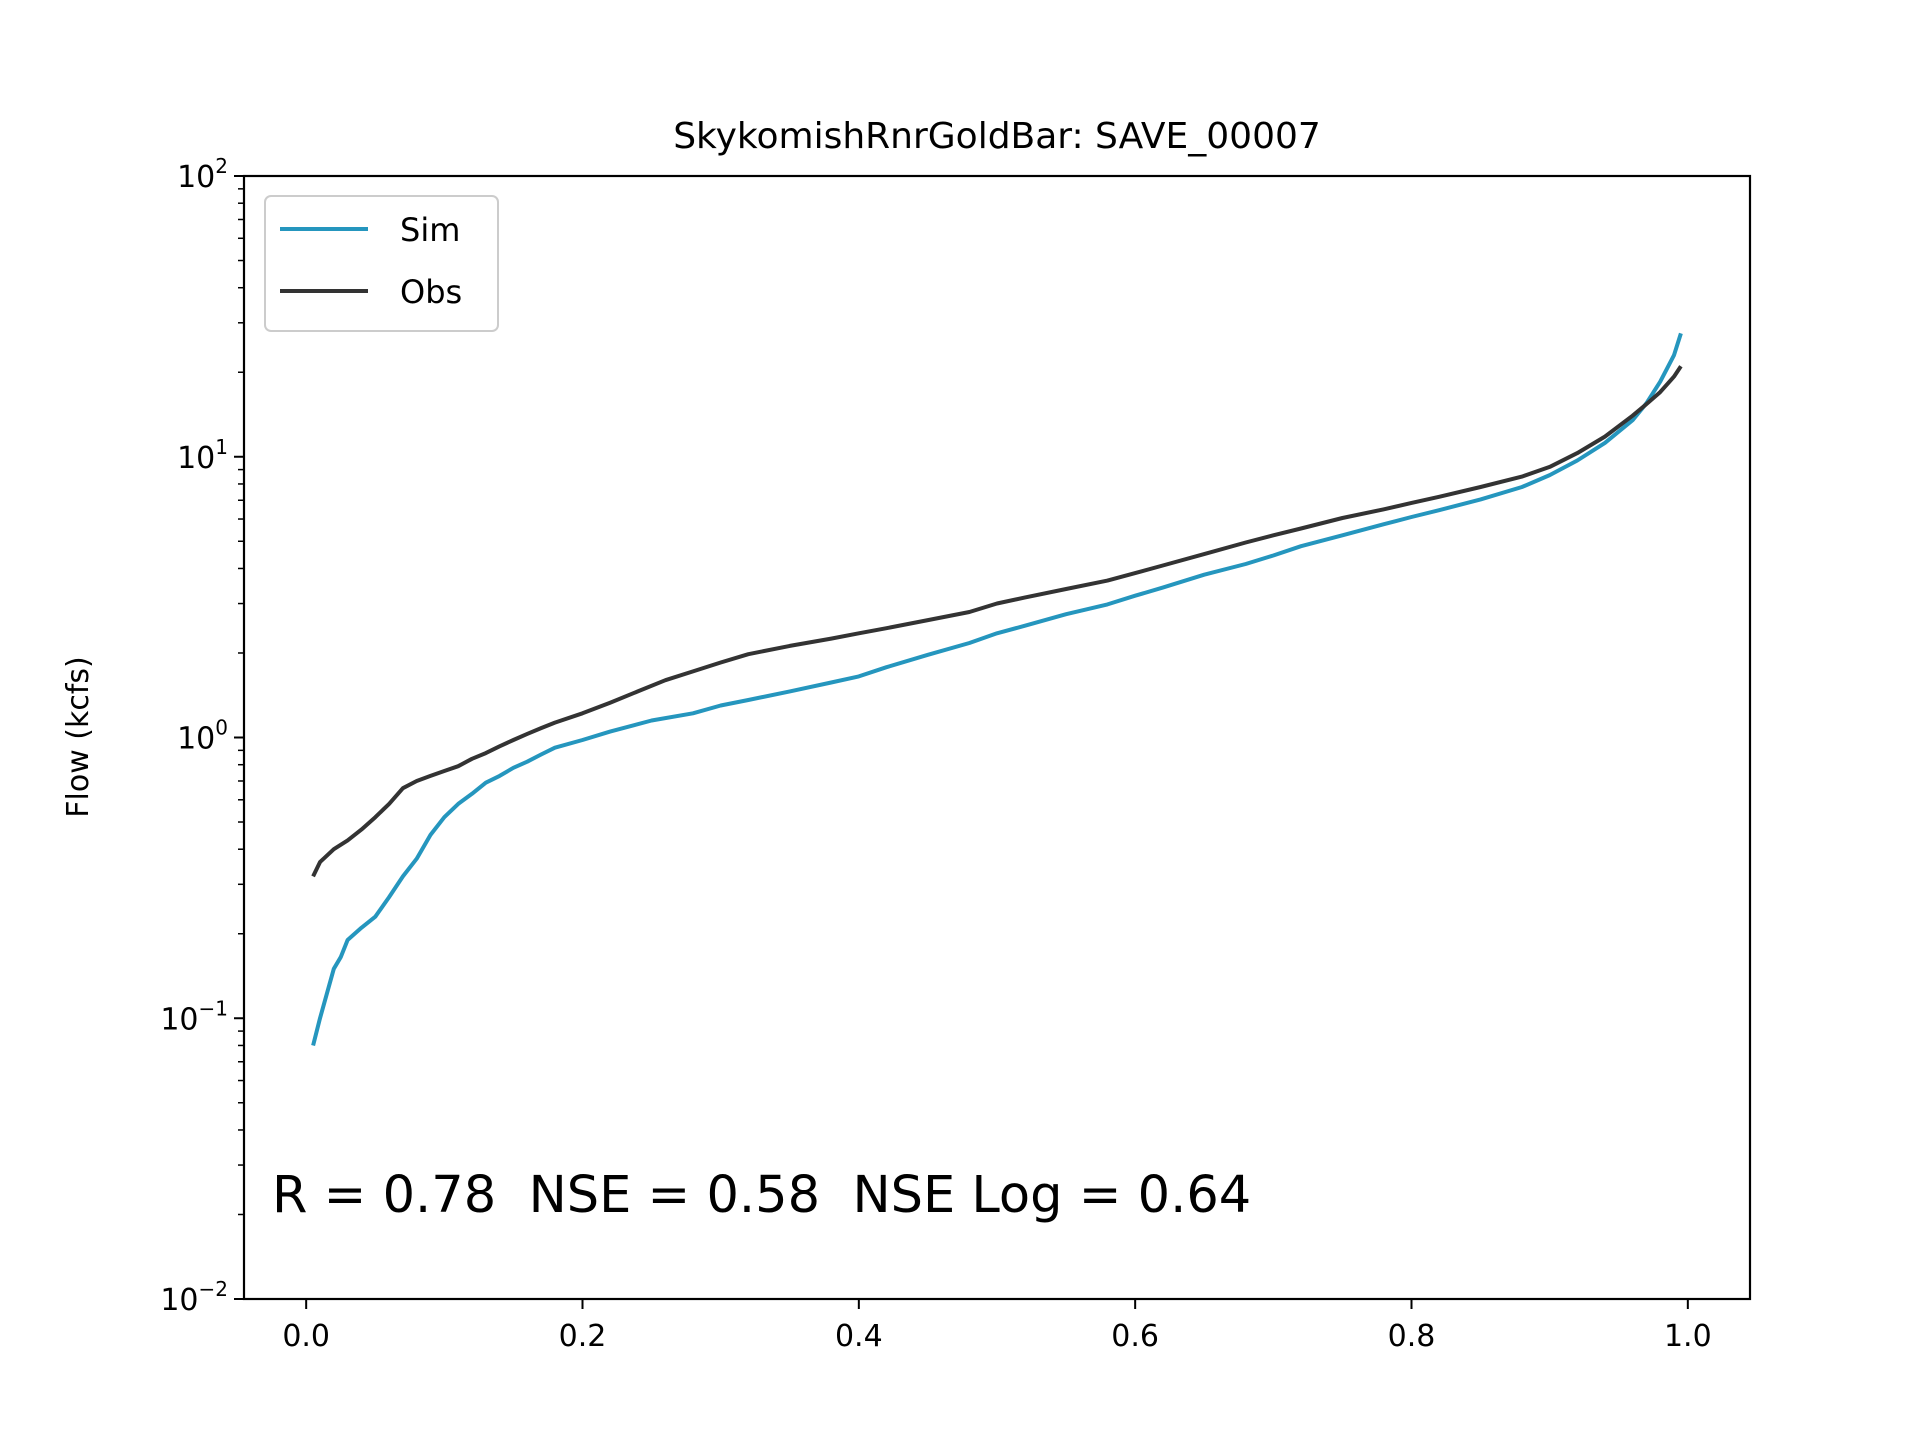 This screenshot has height=1440, width=1920. What do you see at coordinates (997, 136) in the screenshot?
I see `chart-title: SkykomishRnrGoldBar: SAVE_00007` at bounding box center [997, 136].